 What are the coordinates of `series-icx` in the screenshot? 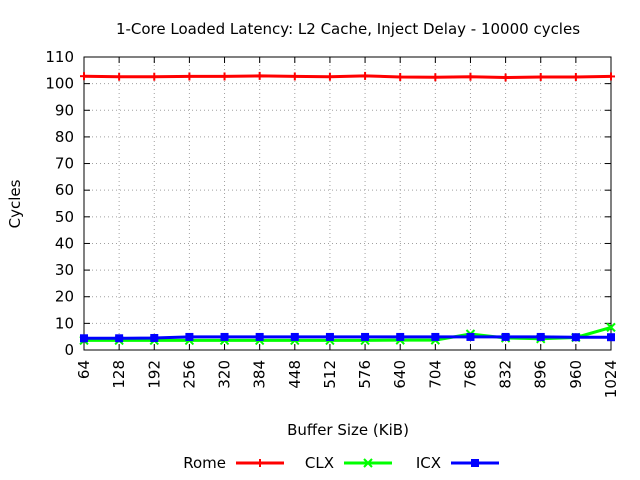 It's located at (347, 337).